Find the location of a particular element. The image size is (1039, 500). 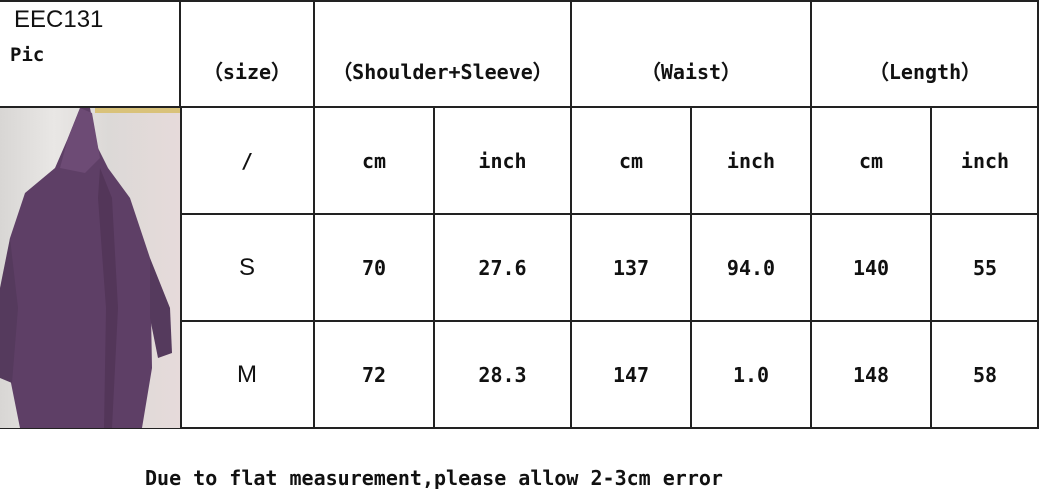

unit-waist-cm: cm is located at coordinates (631, 161).